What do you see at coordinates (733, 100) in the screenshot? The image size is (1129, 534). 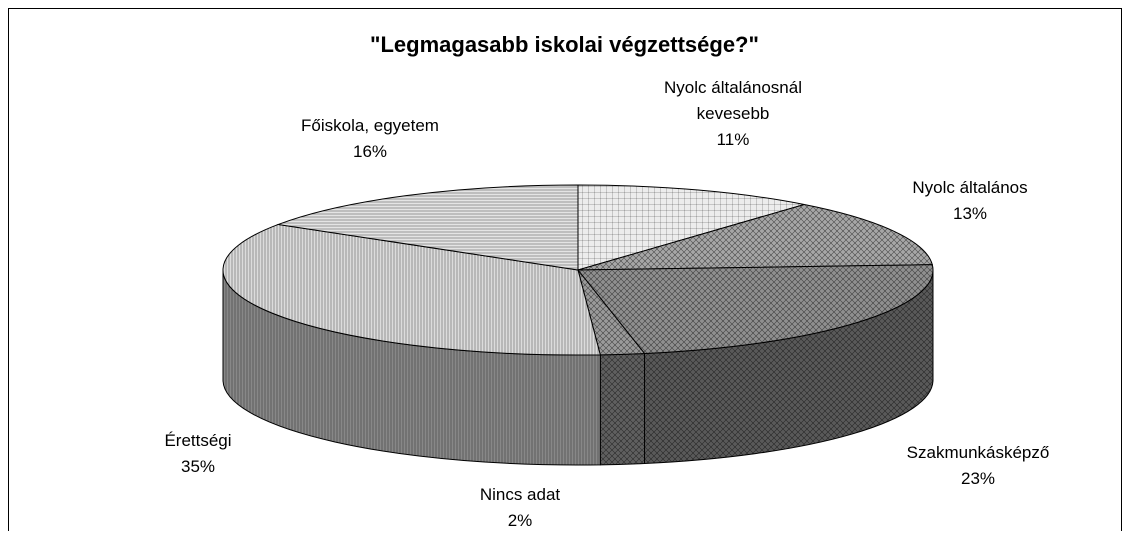 I see `label-name: Nyolc általánosnál kevesebb` at bounding box center [733, 100].